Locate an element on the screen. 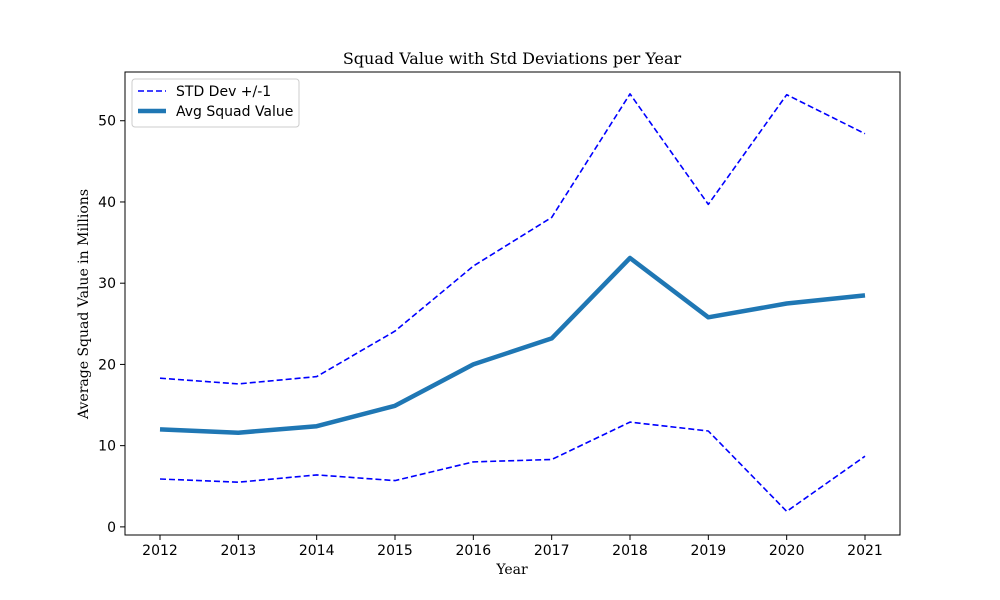  x-tick-label: 2012 is located at coordinates (160, 551).